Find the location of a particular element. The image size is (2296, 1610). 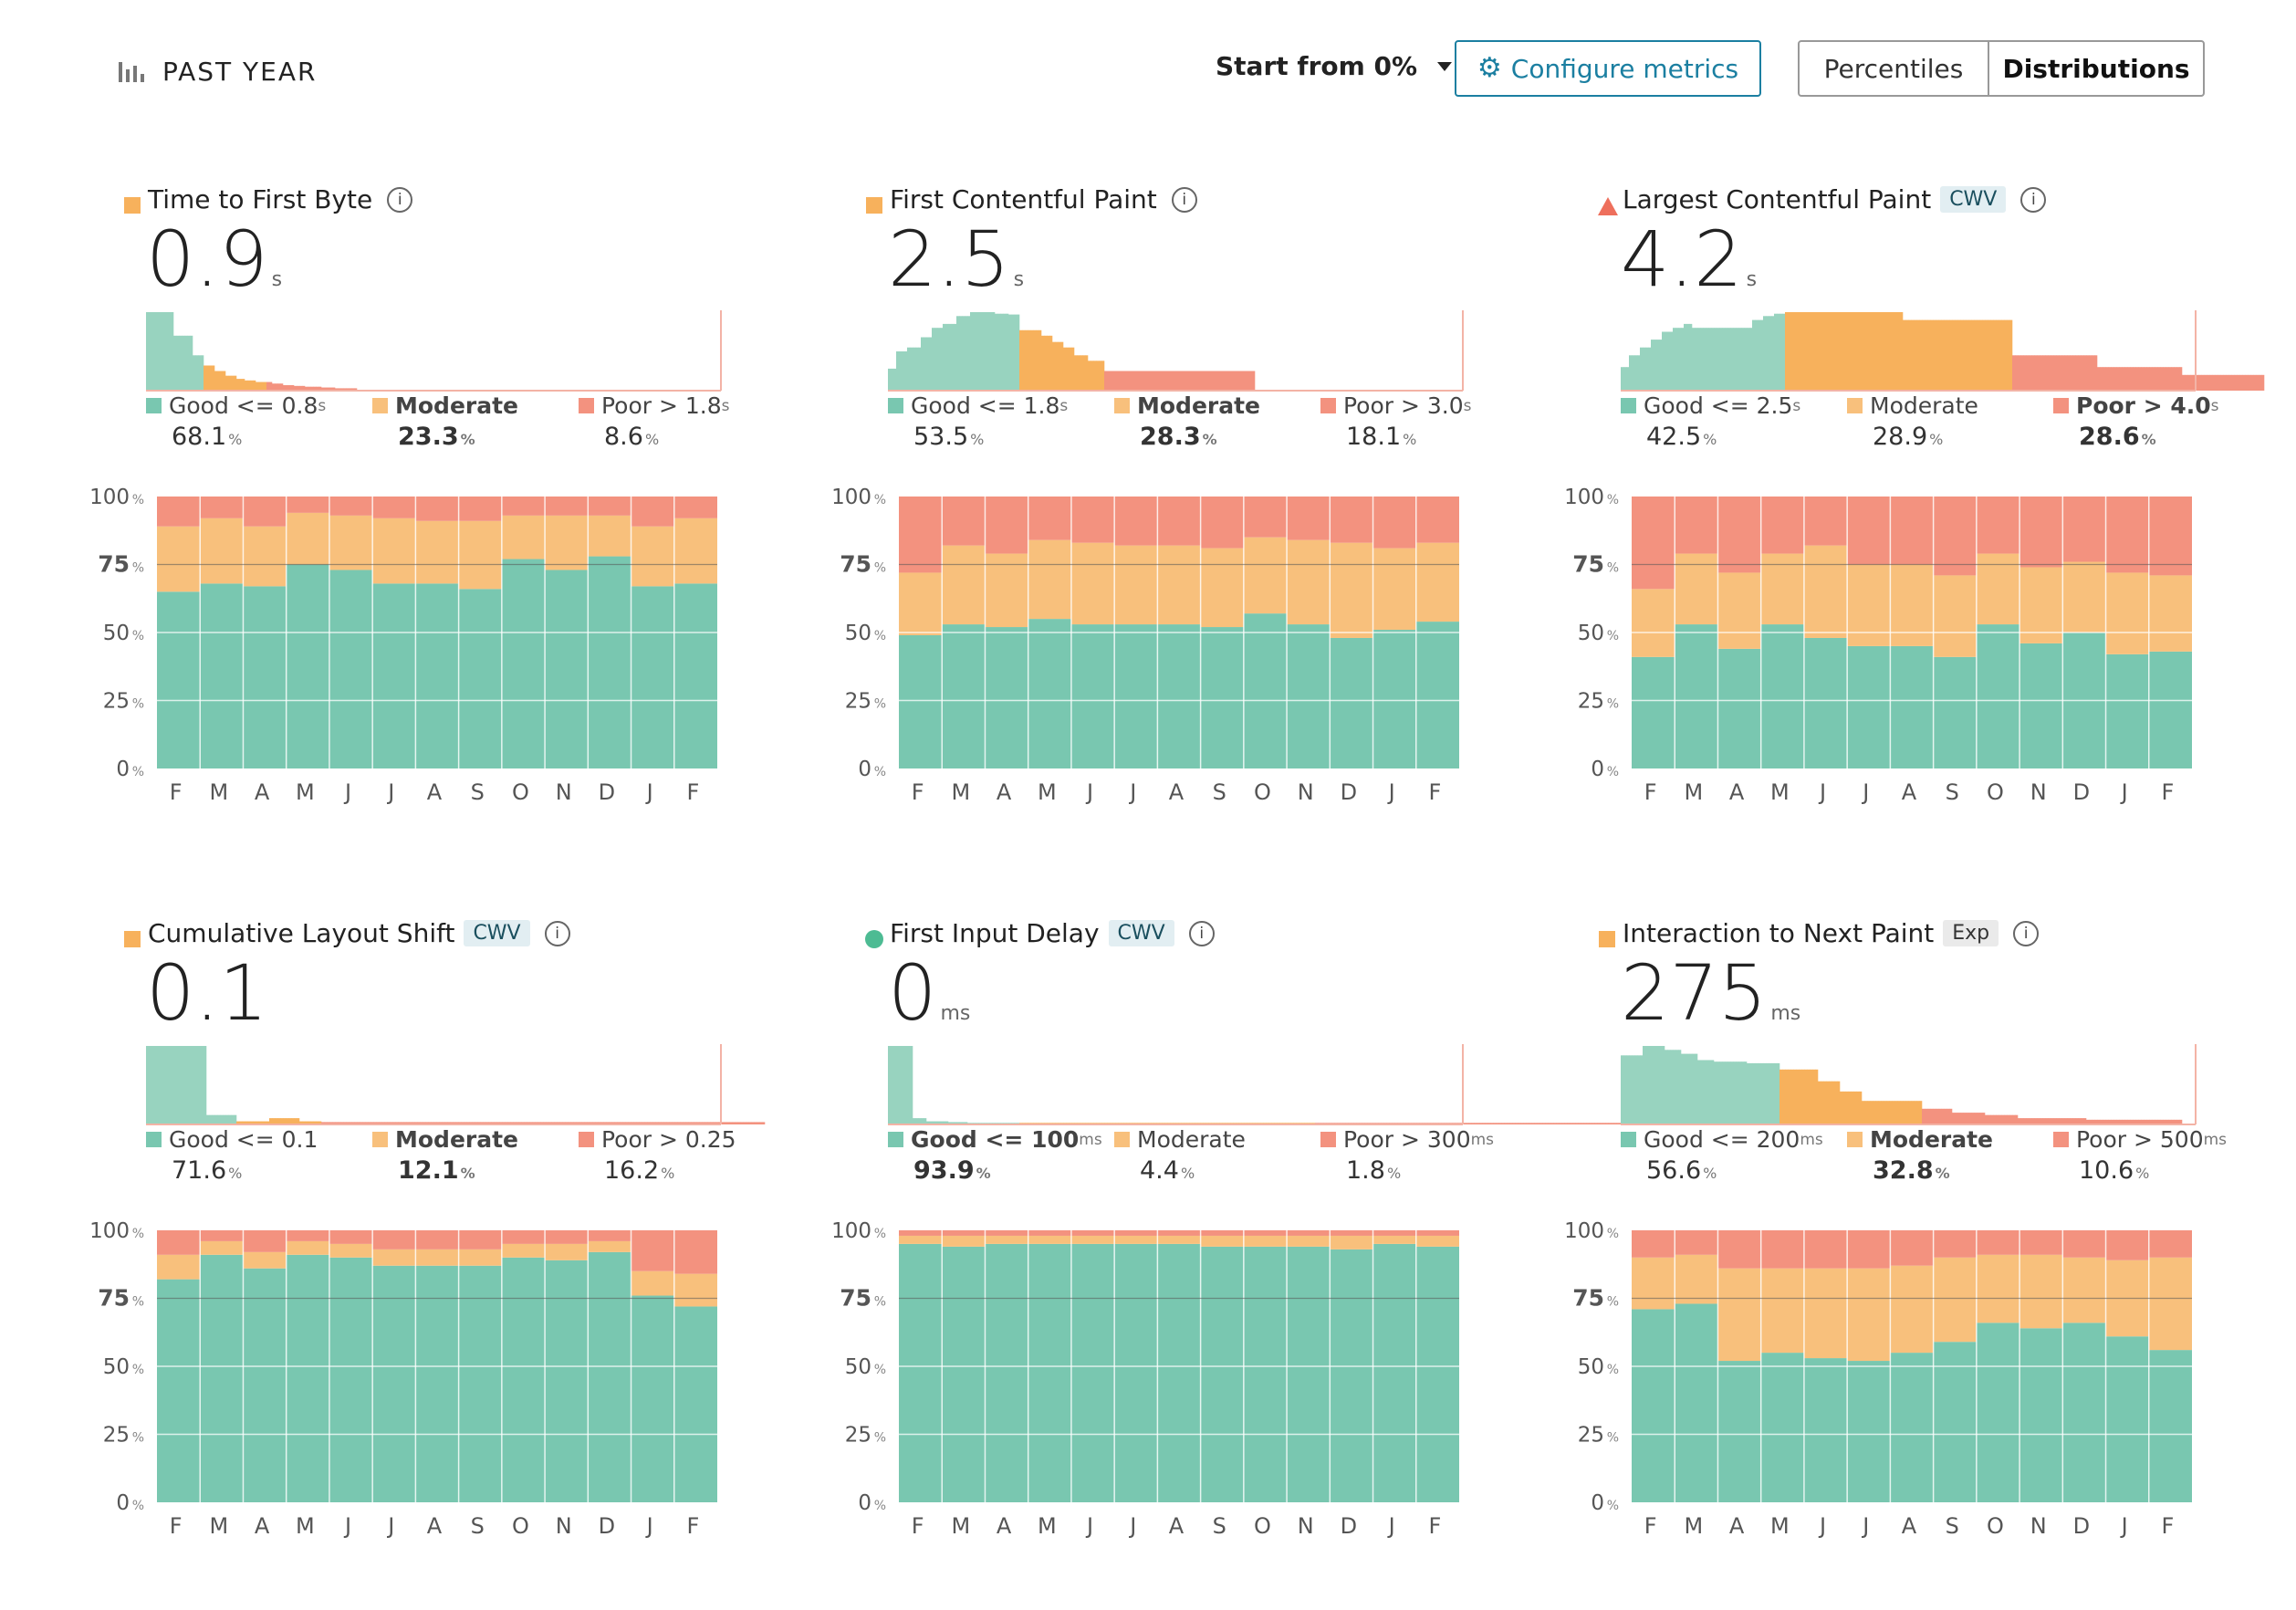

legend-moderate-label: Moderate is located at coordinates (1191, 1139).